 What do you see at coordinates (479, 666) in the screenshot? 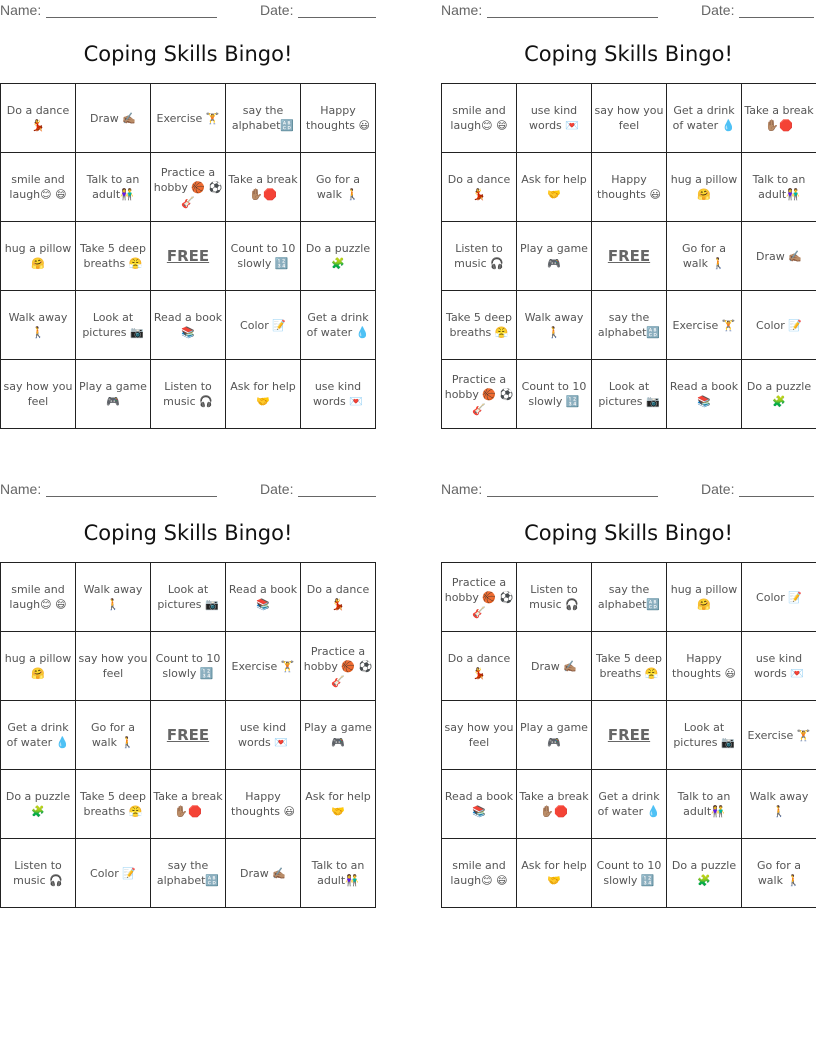
I see `bingo-cell: Do a dance 💃` at bounding box center [479, 666].